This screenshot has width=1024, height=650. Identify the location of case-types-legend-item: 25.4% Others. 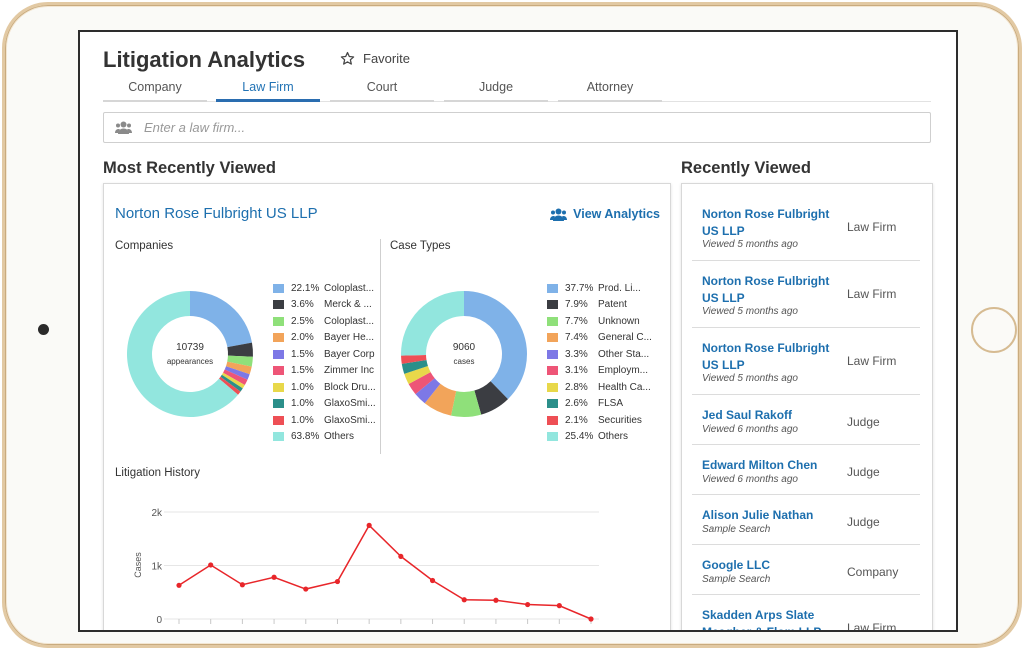
(599, 437).